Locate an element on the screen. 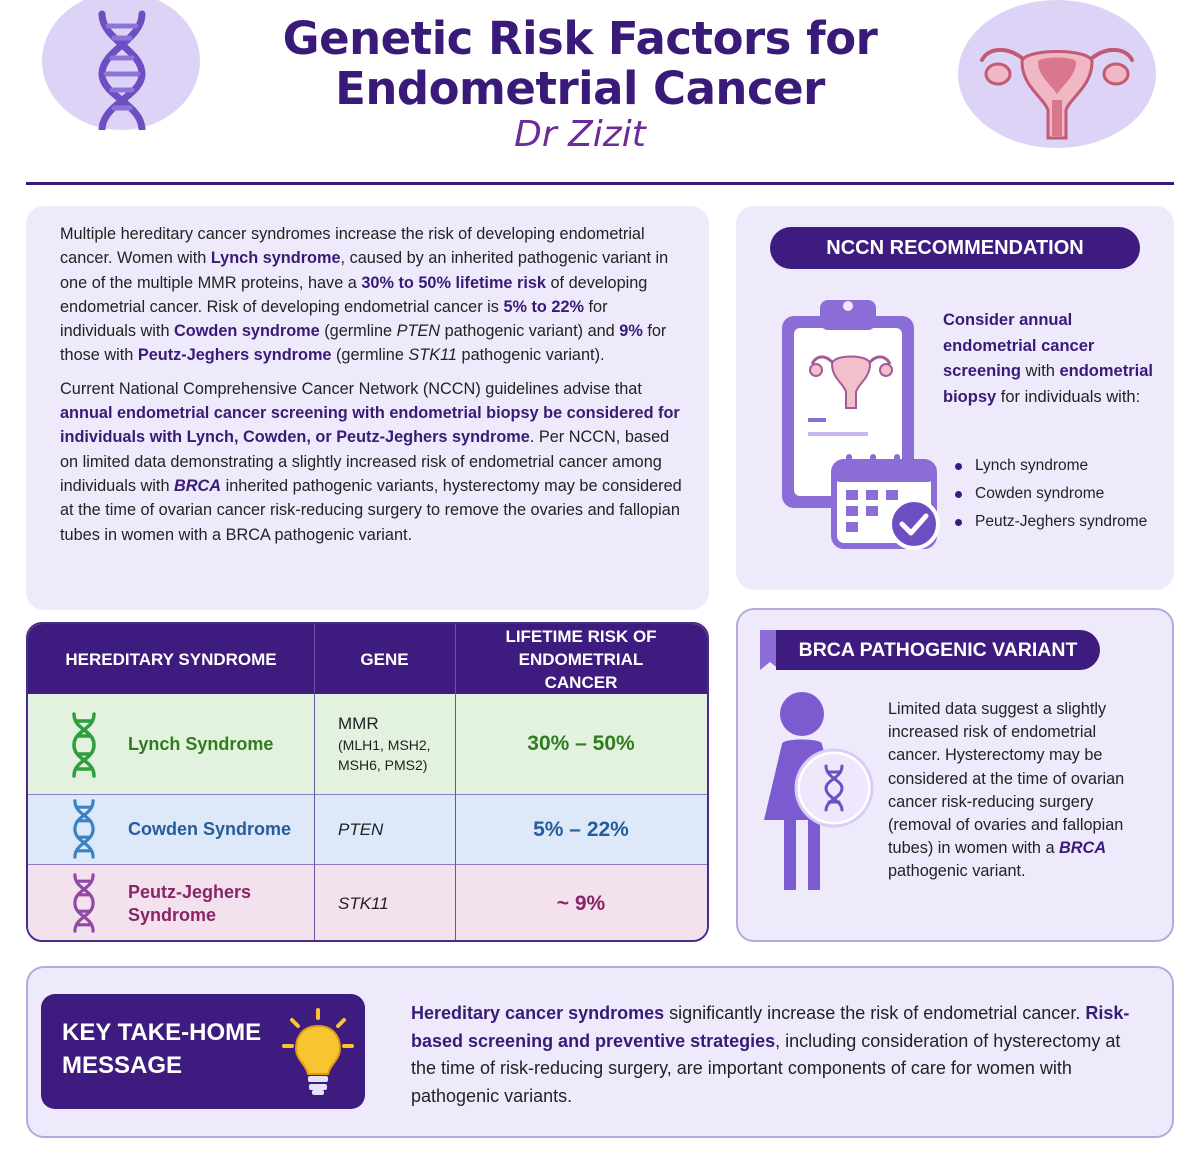 This screenshot has height=1150, width=1200. nccn-heading: NCCN RECOMMENDATION is located at coordinates (955, 248).